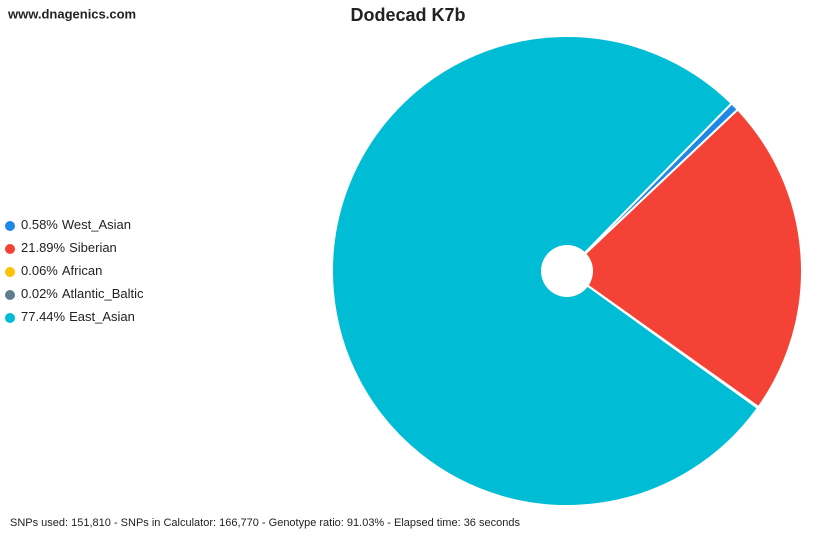 This screenshot has width=819, height=536. Describe the element at coordinates (93, 247) in the screenshot. I see `legend-label: Siberian` at that location.